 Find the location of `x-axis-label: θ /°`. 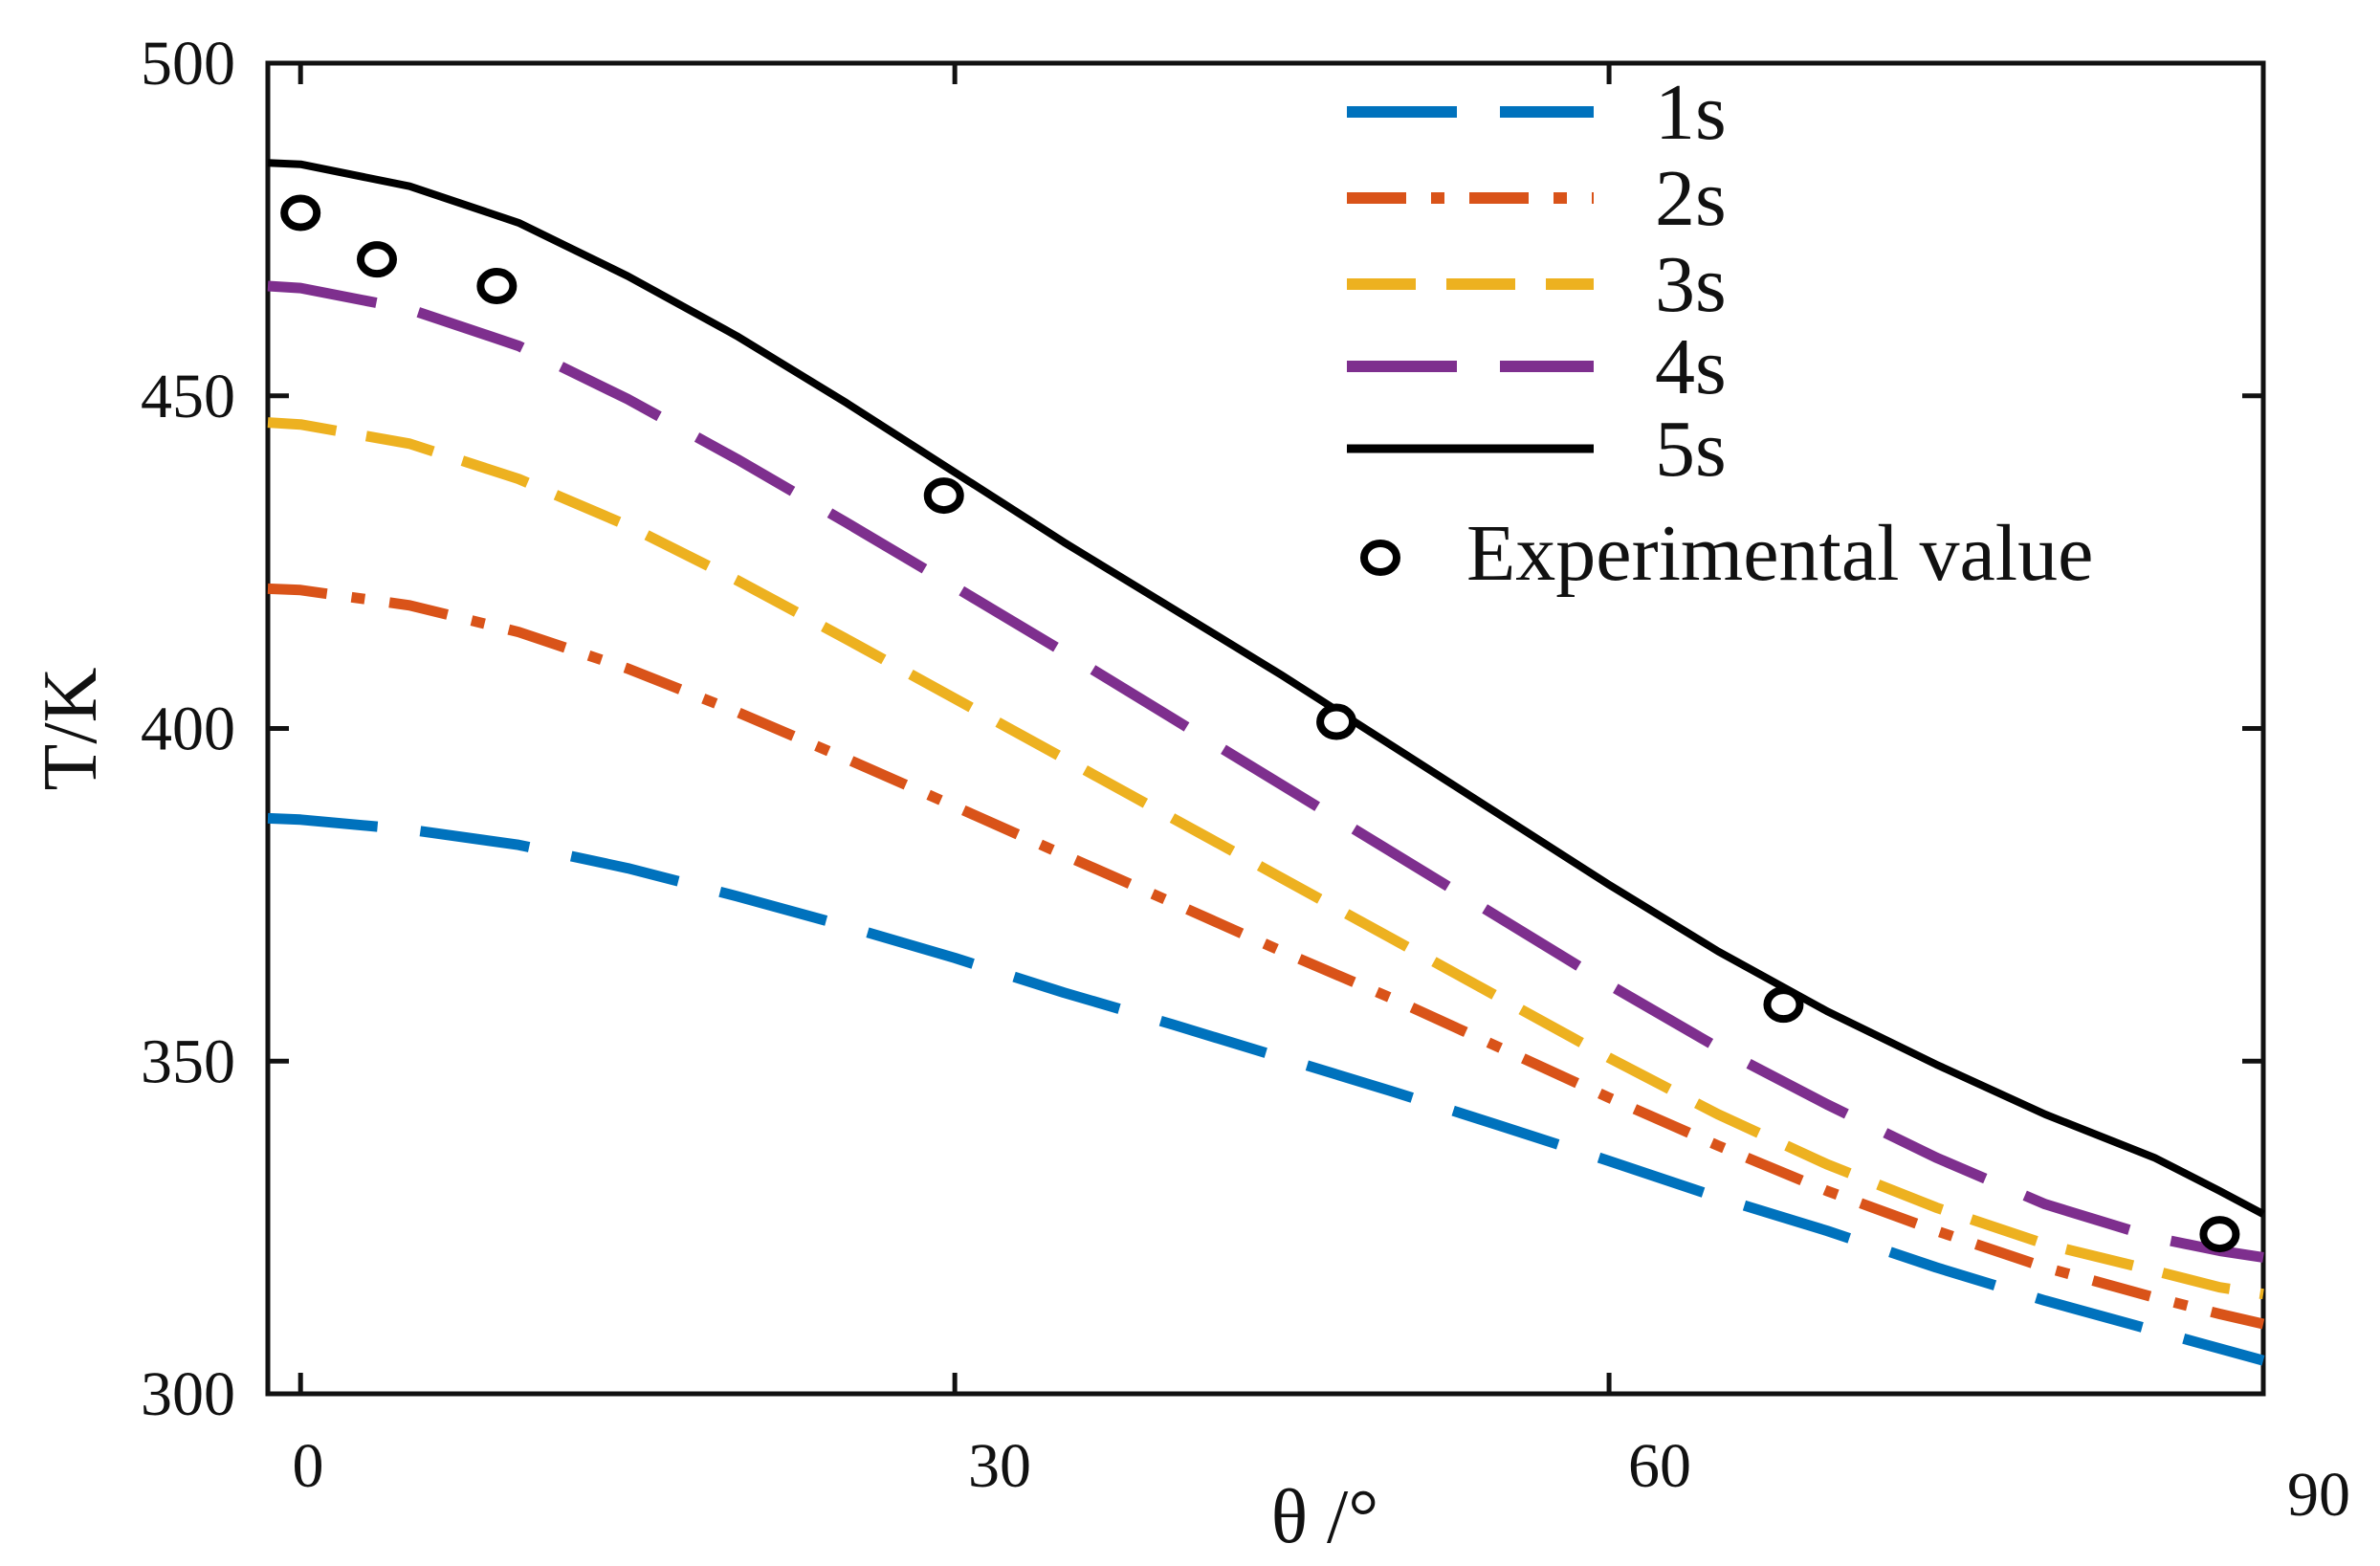

x-axis-label: θ /° is located at coordinates (1325, 1517).